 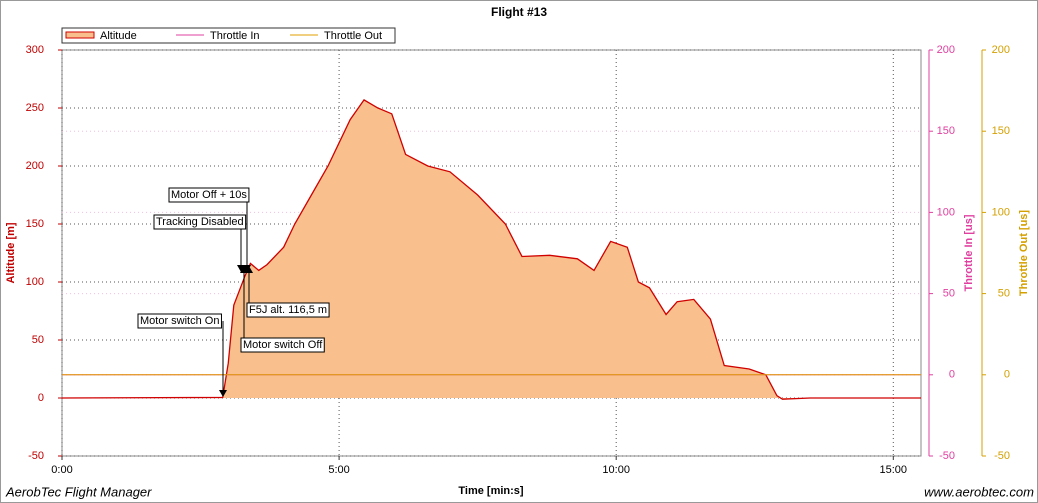 I want to click on annotation-label: F5J alt. 116,5 m, so click(x=288, y=310).